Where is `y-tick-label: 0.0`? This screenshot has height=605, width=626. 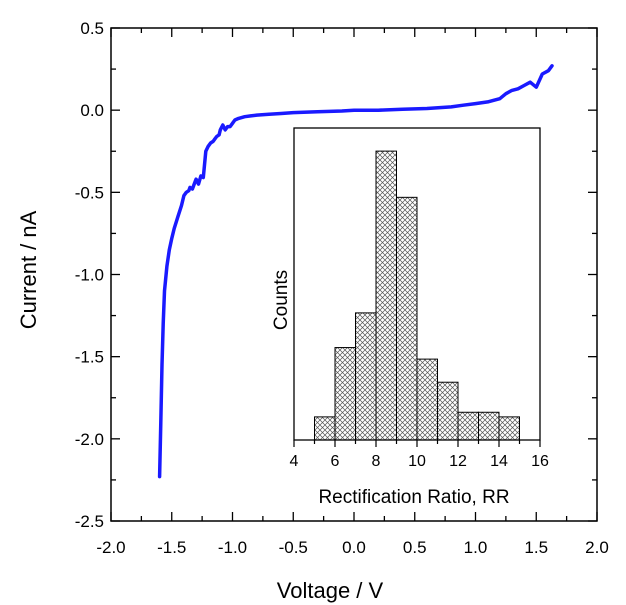 y-tick-label: 0.0 is located at coordinates (92, 110).